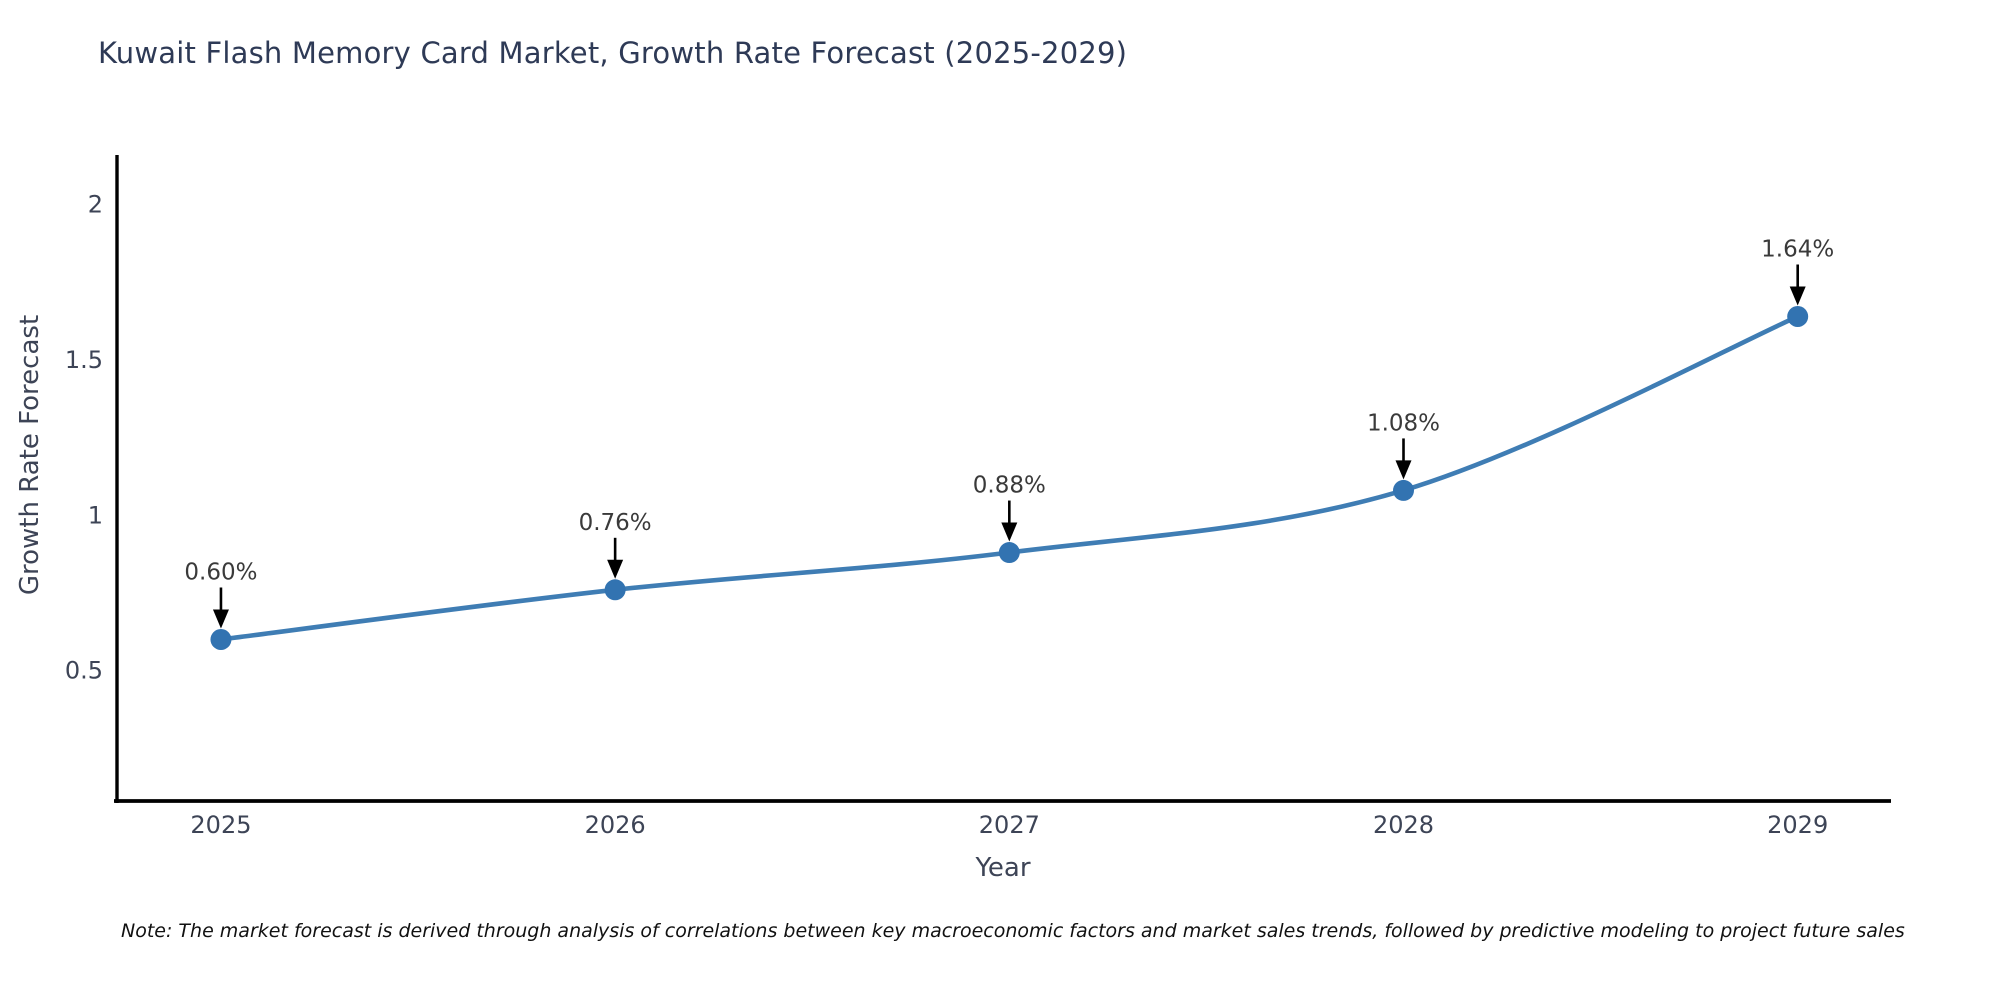 This screenshot has height=1000, width=2000. What do you see at coordinates (1403, 825) in the screenshot?
I see `x-tick-label: 2028` at bounding box center [1403, 825].